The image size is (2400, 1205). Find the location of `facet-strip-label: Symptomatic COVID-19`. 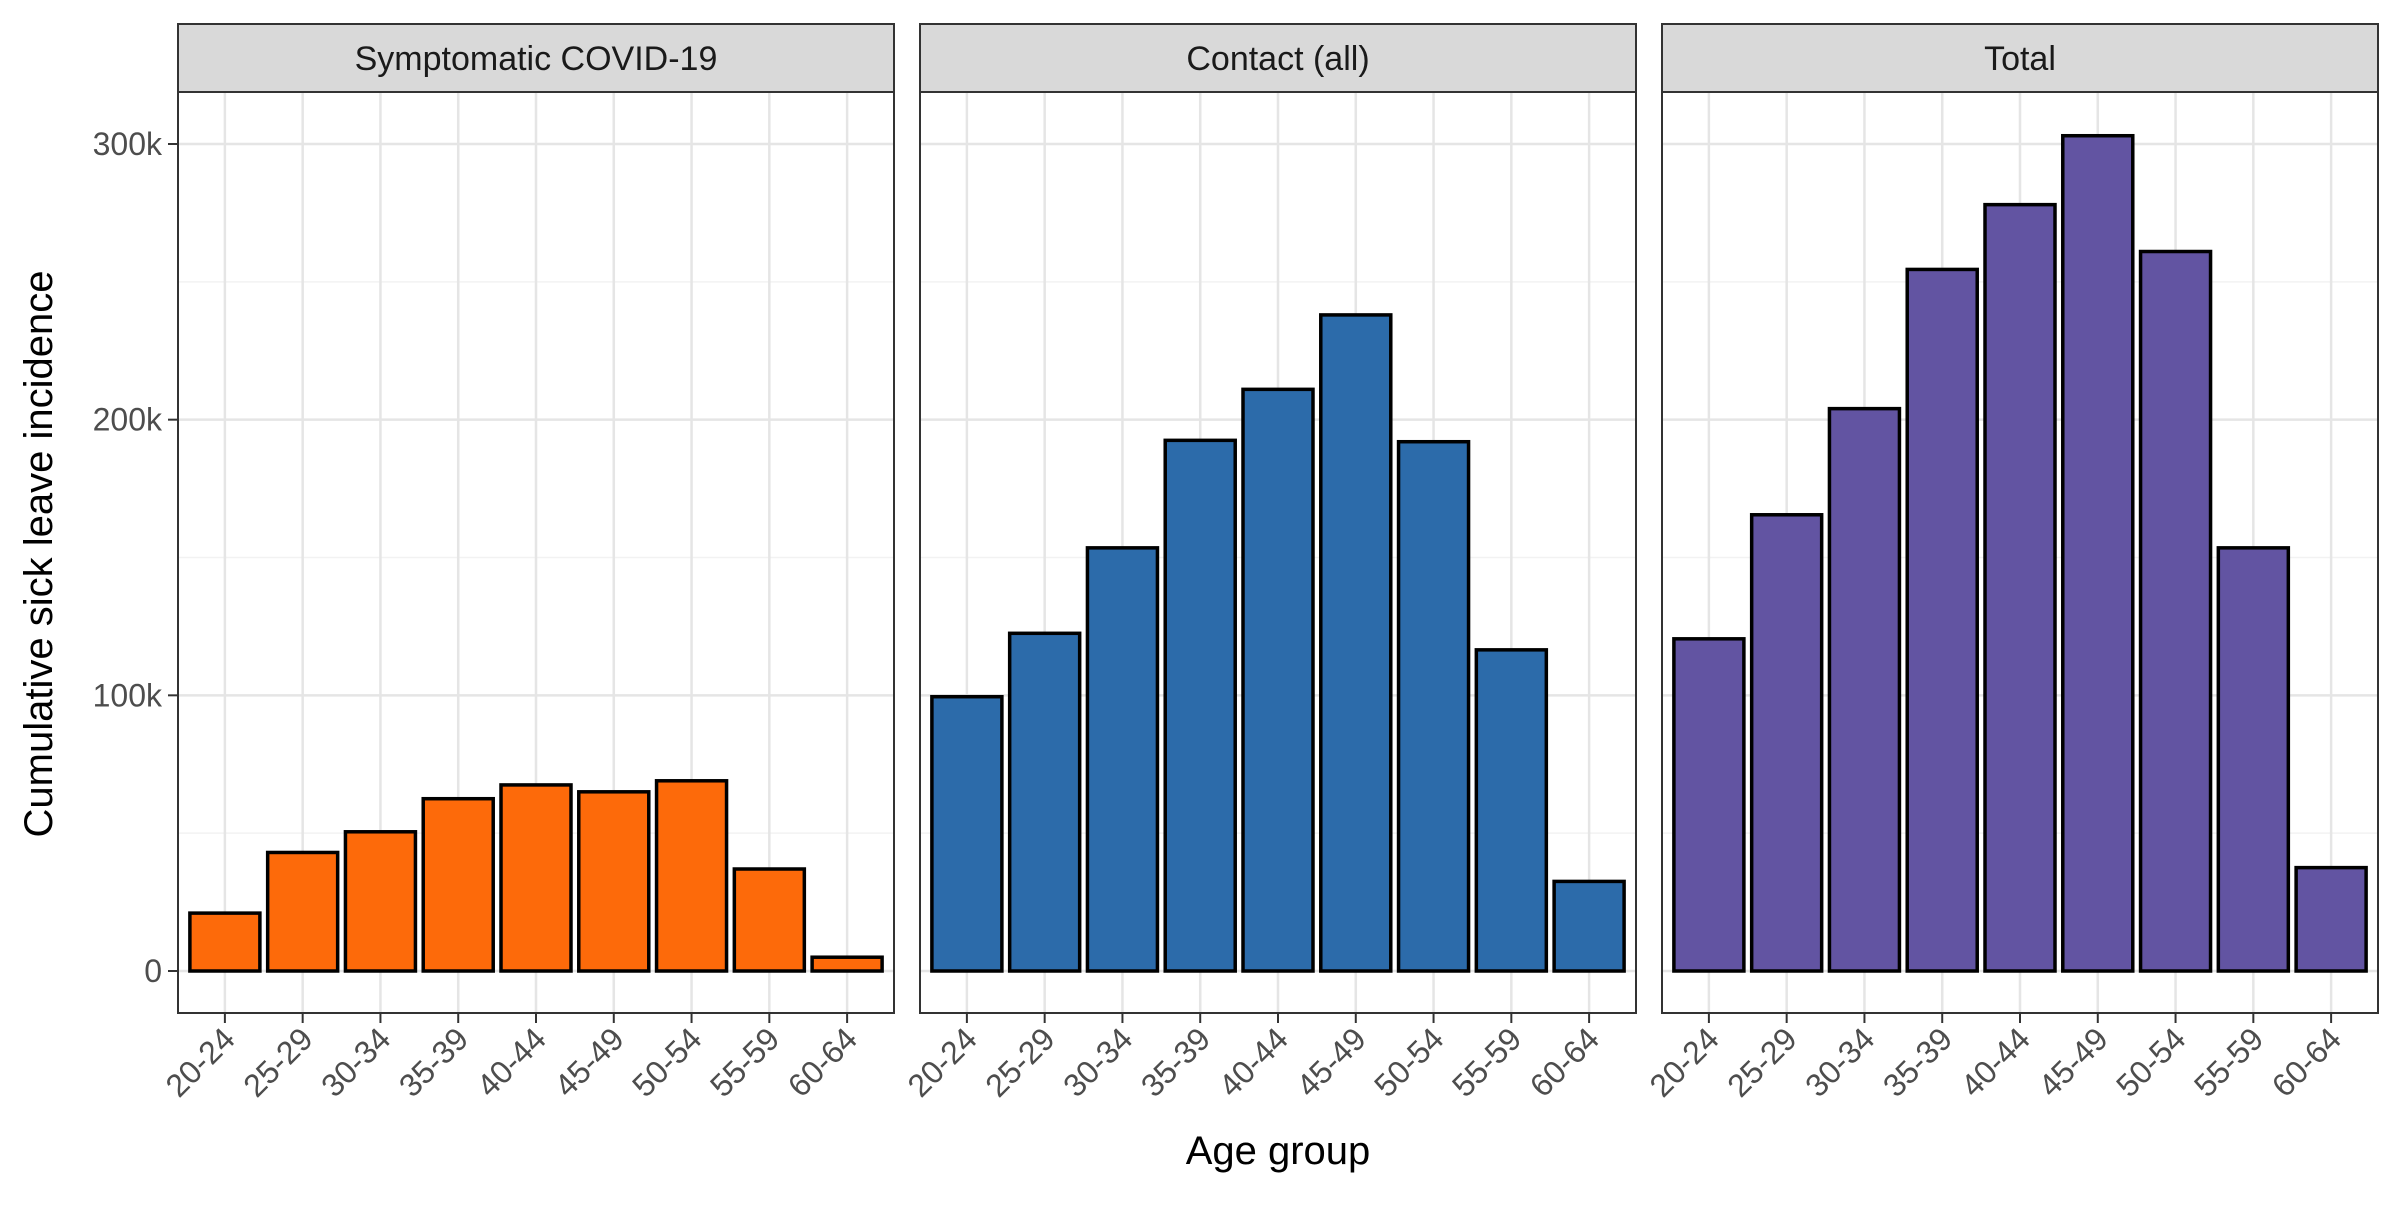

facet-strip-label: Symptomatic COVID-19 is located at coordinates (536, 59).